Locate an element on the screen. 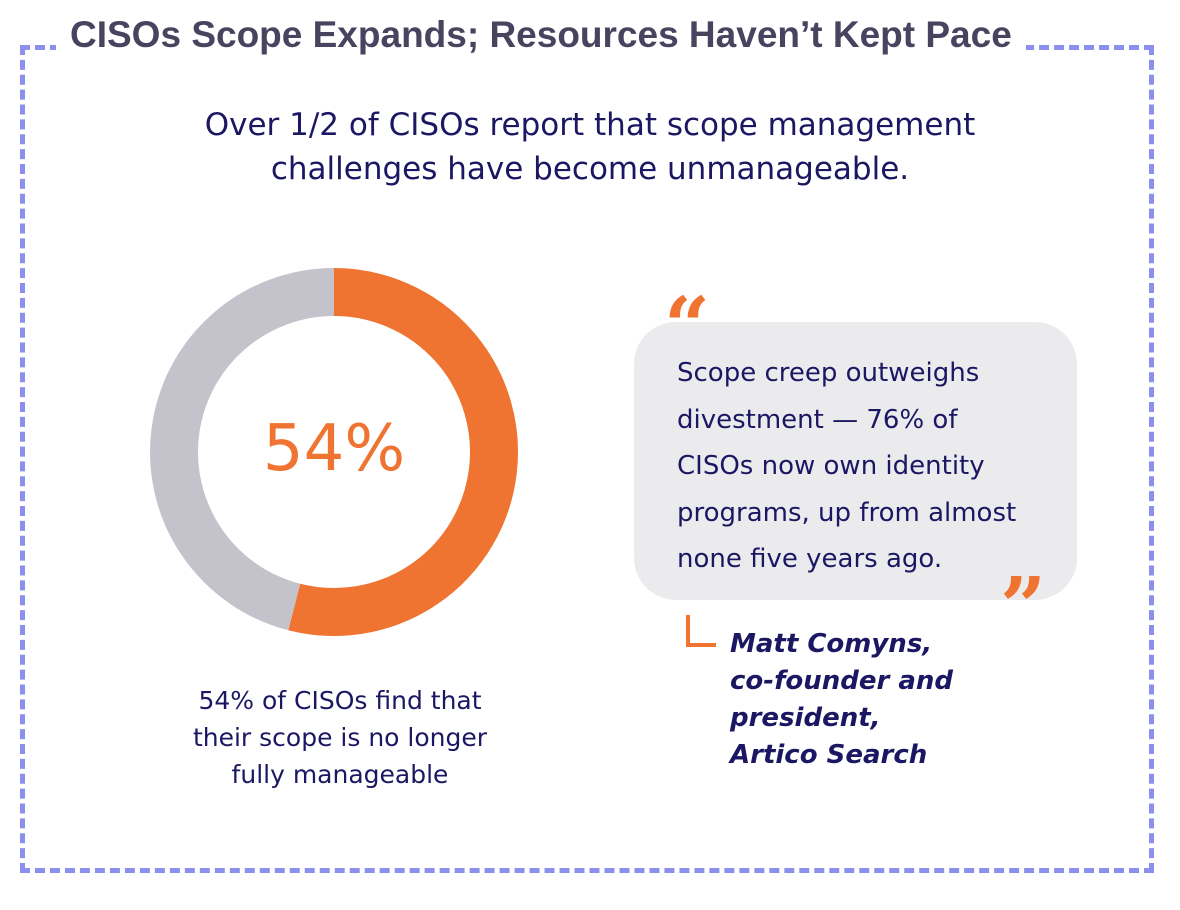 The height and width of the screenshot is (910, 1180). caption-line: 54% of CISOs find that is located at coordinates (340, 700).